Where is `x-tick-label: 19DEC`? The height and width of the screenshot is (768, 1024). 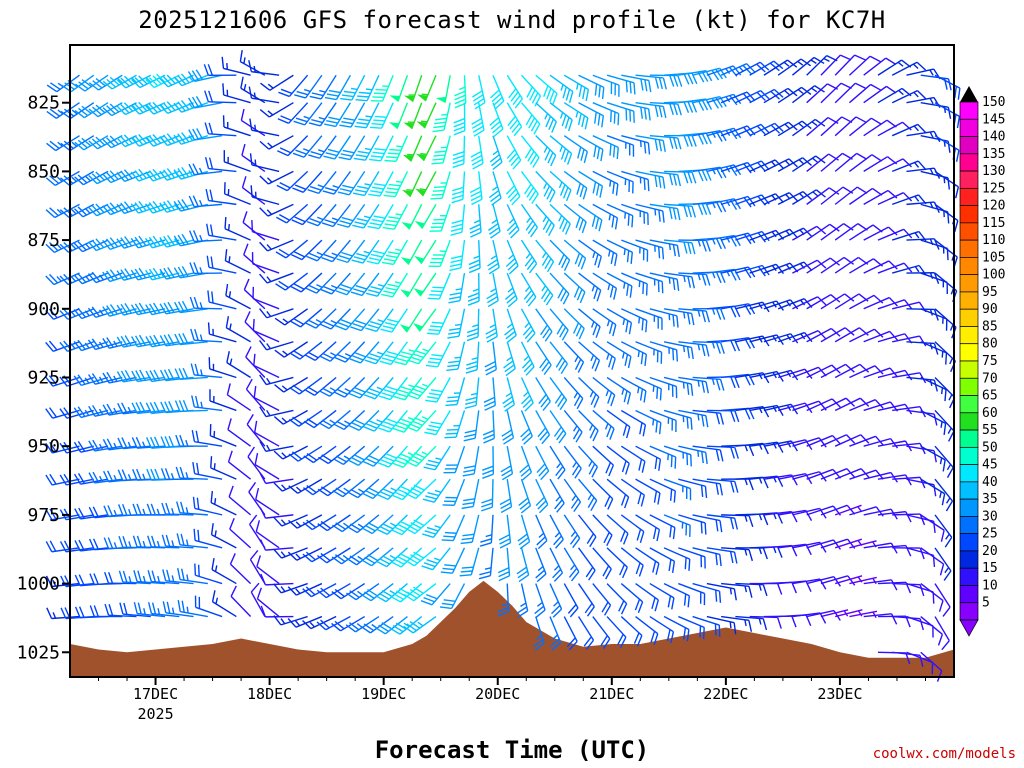 x-tick-label: 19DEC is located at coordinates (383, 694).